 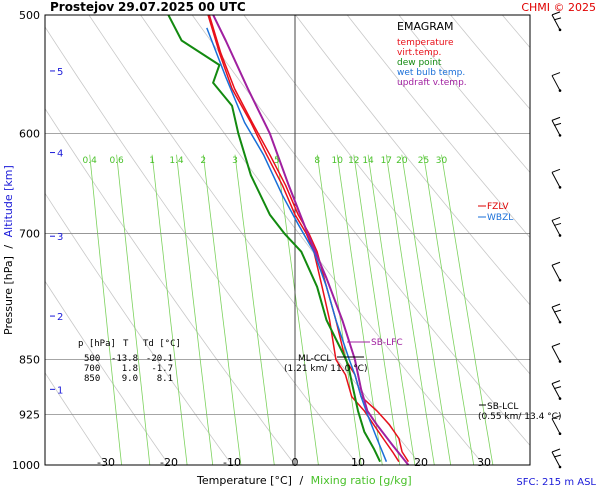 I want to click on mixing-ratio-label: 12, so click(x=353, y=161).